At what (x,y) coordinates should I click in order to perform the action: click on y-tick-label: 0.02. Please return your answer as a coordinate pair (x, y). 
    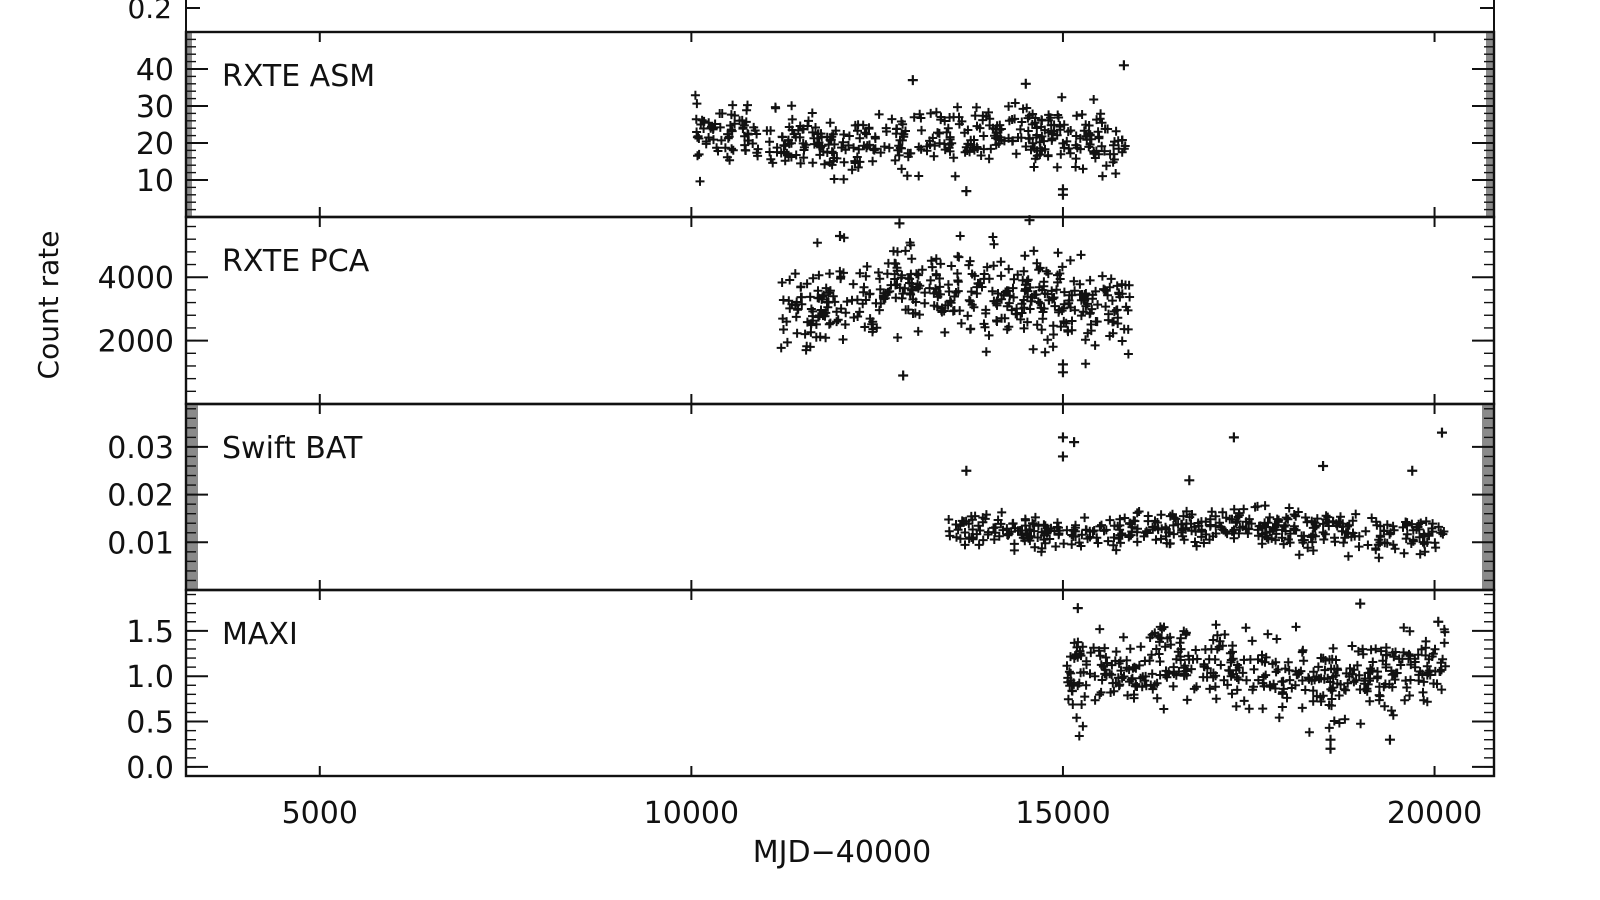
    Looking at the image, I should click on (140, 496).